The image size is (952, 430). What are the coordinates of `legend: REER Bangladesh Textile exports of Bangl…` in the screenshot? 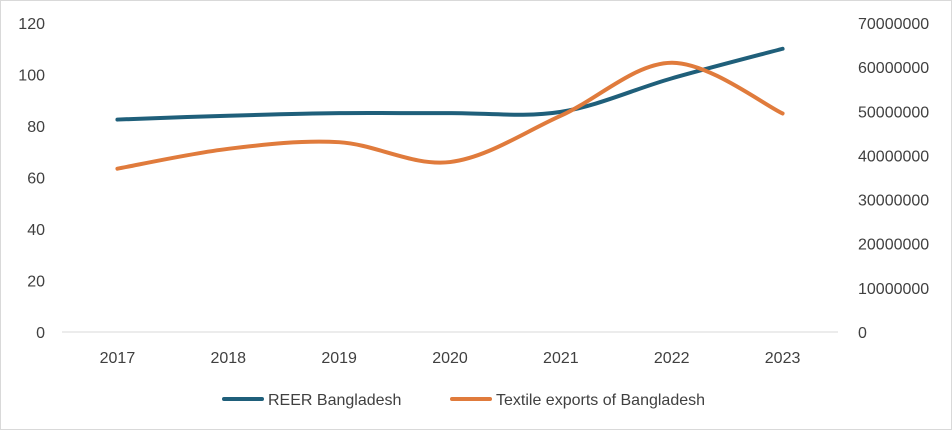 It's located at (463, 400).